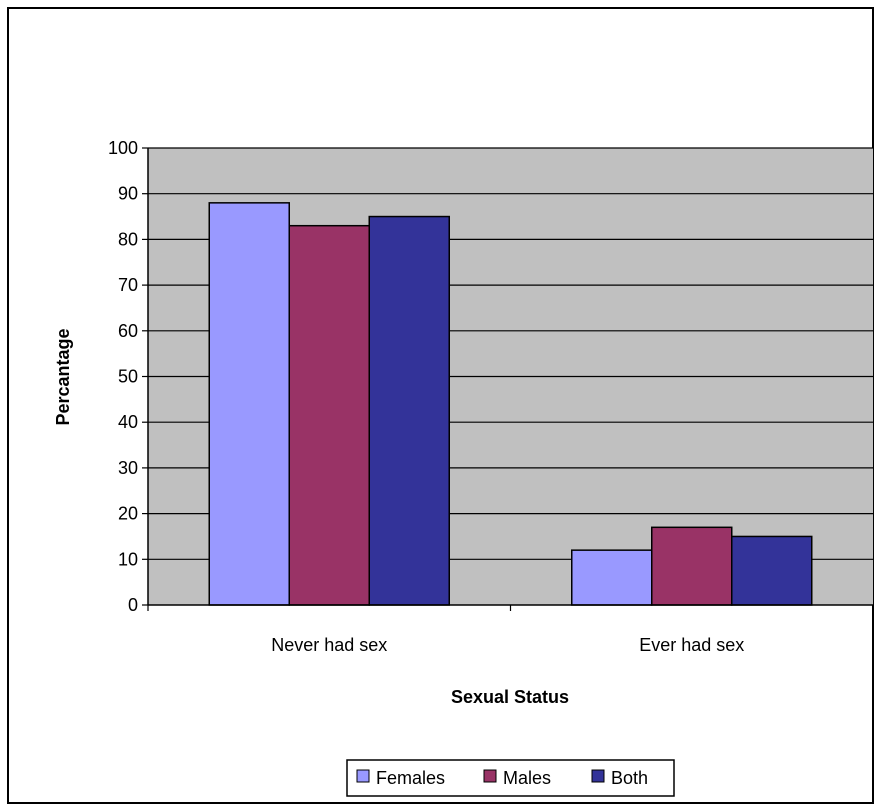  I want to click on legend: Females Males Both, so click(510, 778).